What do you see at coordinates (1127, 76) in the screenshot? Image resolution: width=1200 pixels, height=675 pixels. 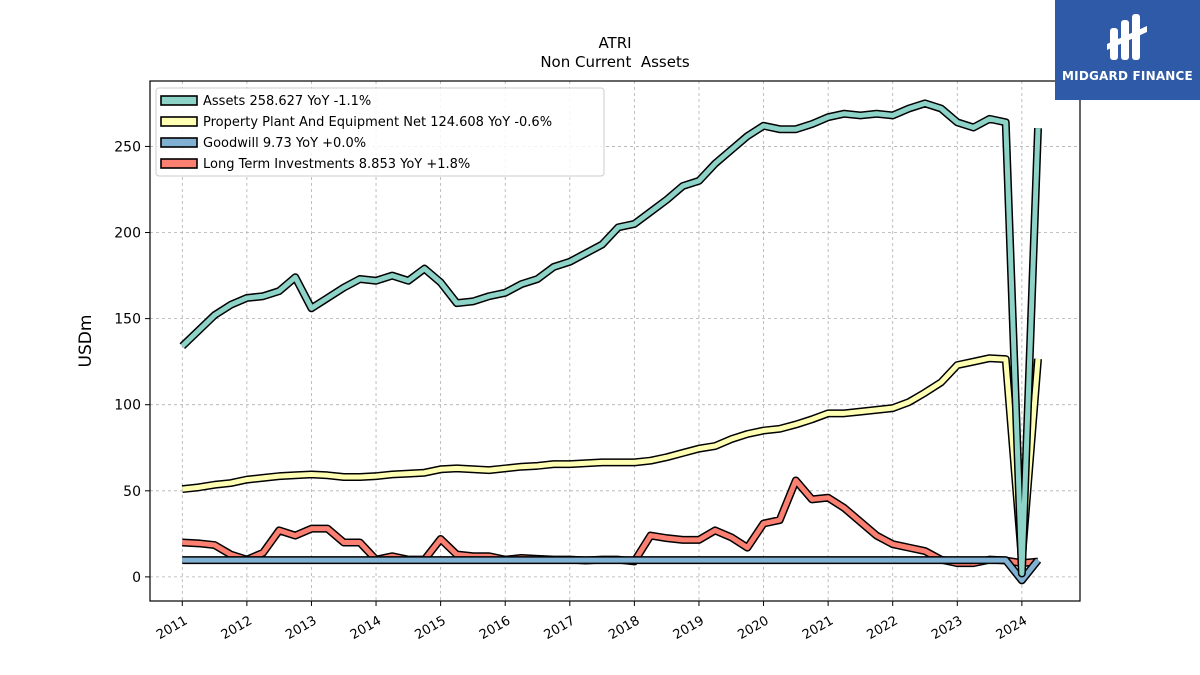 I see `logo-text: MIDGARD FINANCE` at bounding box center [1127, 76].